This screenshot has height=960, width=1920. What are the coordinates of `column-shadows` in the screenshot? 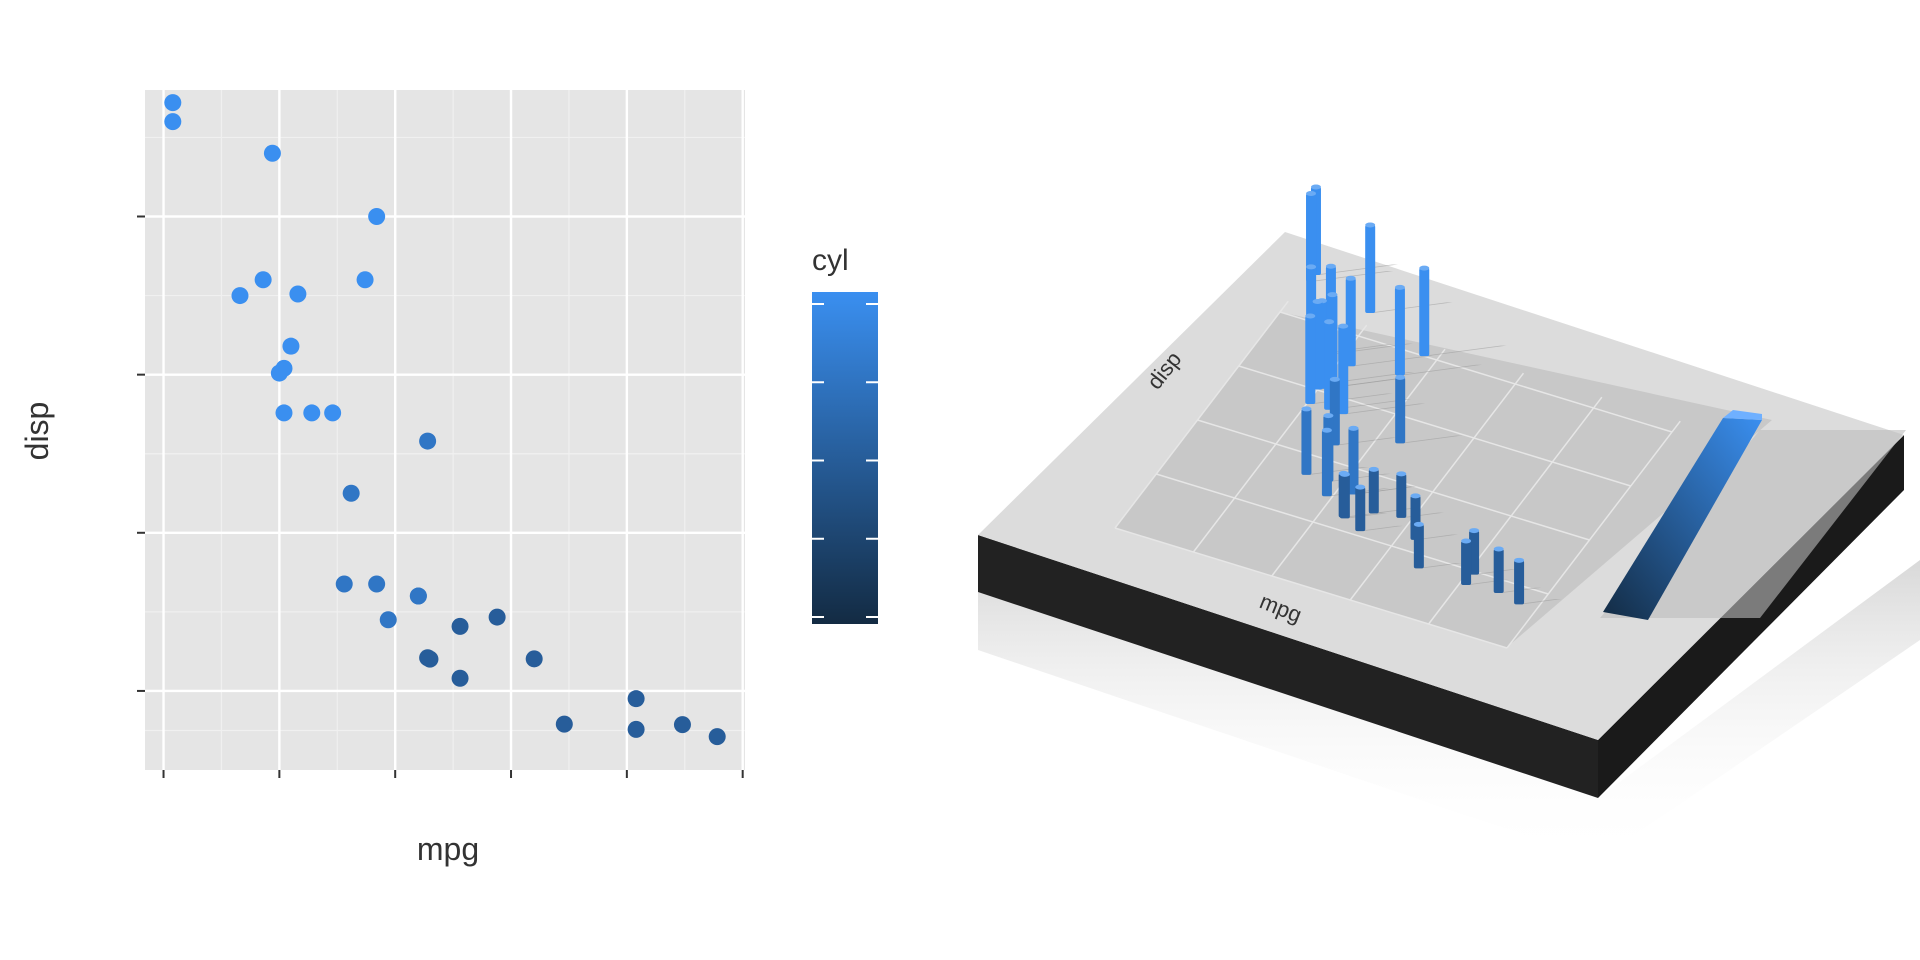 It's located at (1432, 434).